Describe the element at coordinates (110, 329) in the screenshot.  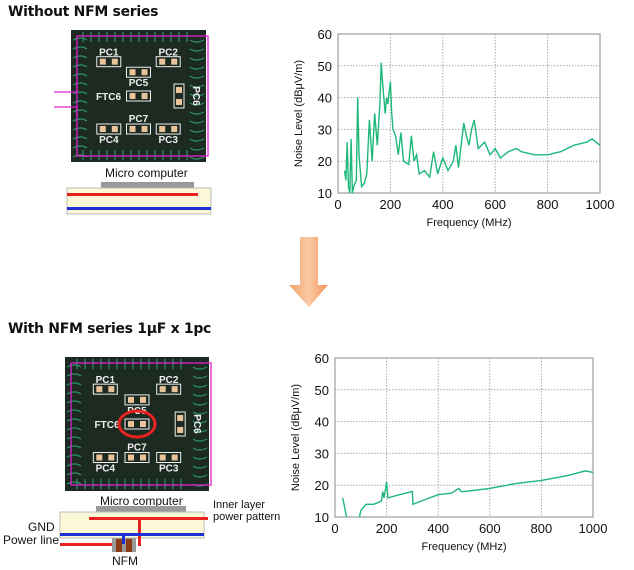
I see `section-title-with: With NFM series 1μF x 1pc` at that location.